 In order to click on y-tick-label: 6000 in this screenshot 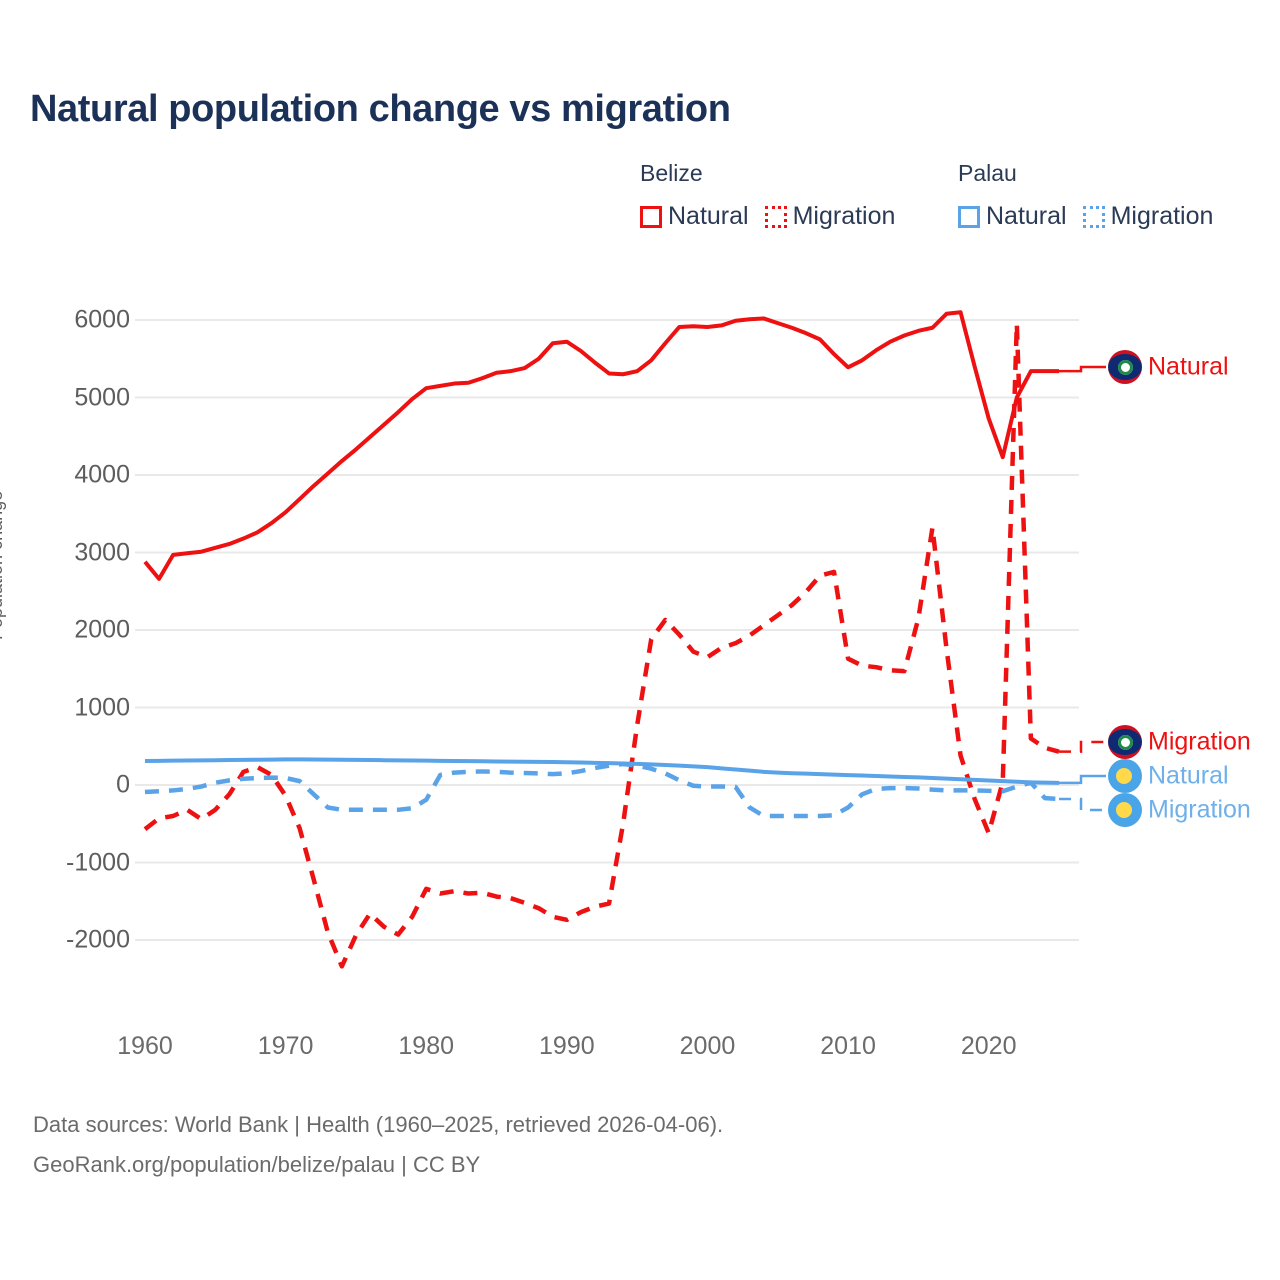, I will do `click(102, 319)`.